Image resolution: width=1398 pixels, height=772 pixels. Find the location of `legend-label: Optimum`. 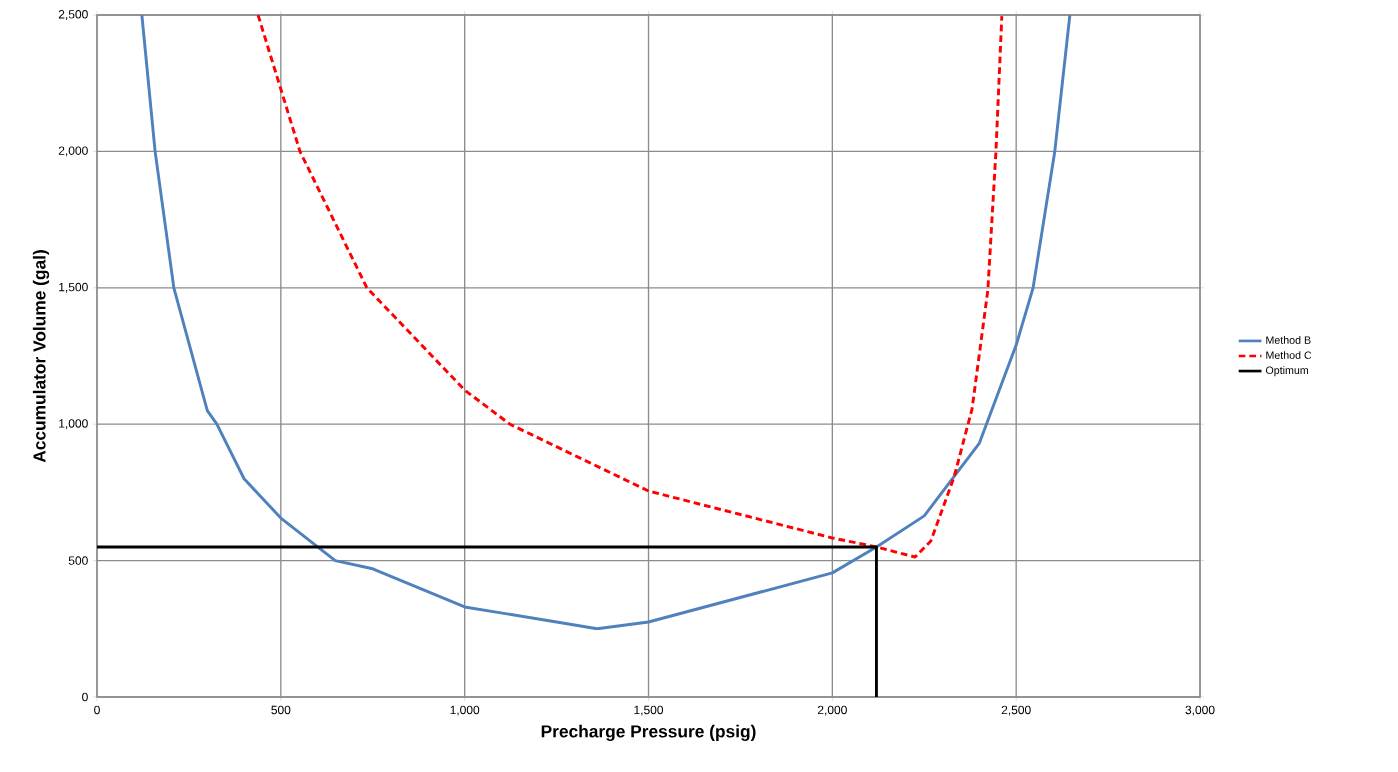

legend-label: Optimum is located at coordinates (1287, 371).